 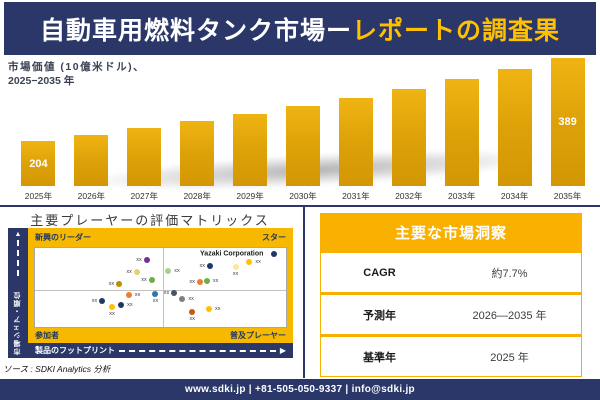 I want to click on title-market-part: 自動車用燃料タンク市場ー, so click(x=195, y=30).